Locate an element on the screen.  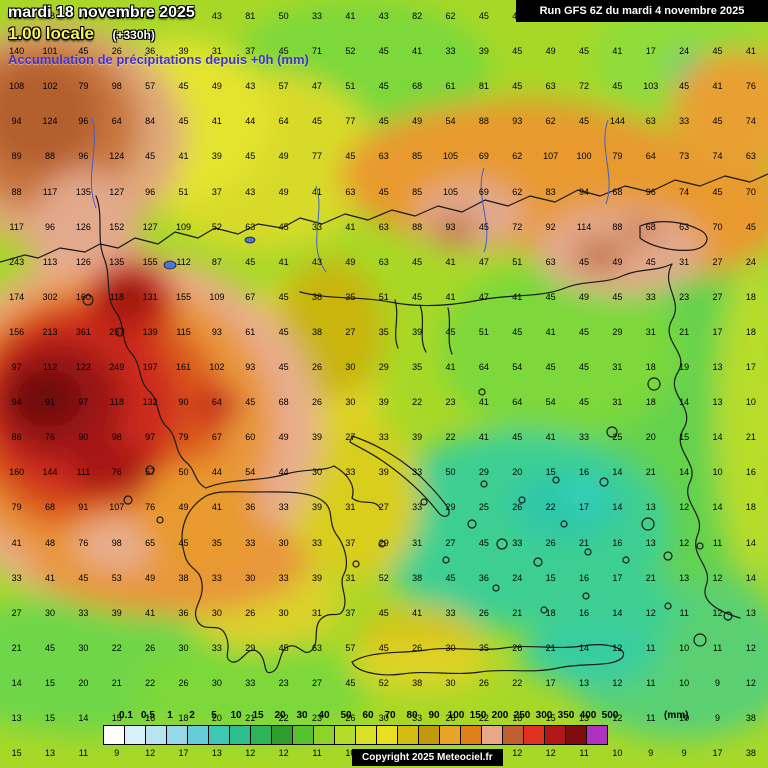
thrace-coast is located at coordinates (618, 276).